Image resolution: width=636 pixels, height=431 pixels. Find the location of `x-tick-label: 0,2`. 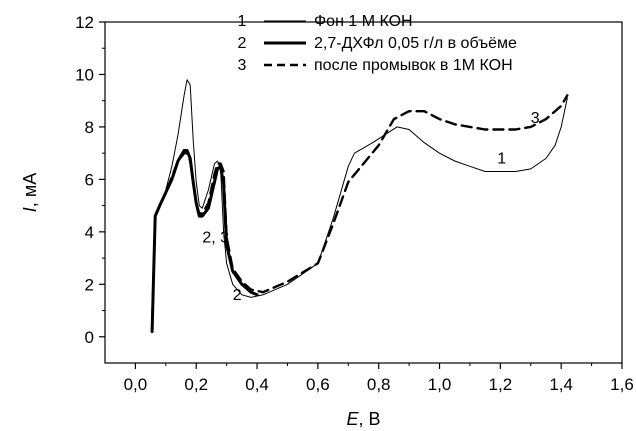

x-tick-label: 0,2 is located at coordinates (196, 384).